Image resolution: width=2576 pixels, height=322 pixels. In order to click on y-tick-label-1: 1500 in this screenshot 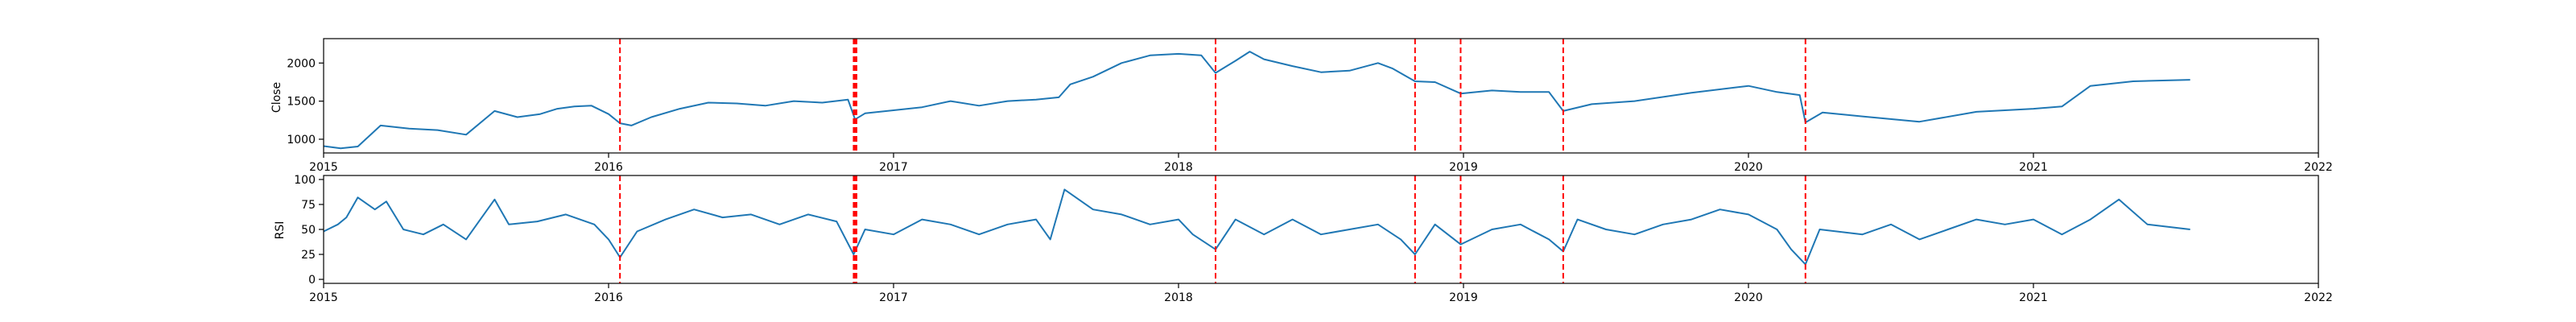, I will do `click(301, 102)`.